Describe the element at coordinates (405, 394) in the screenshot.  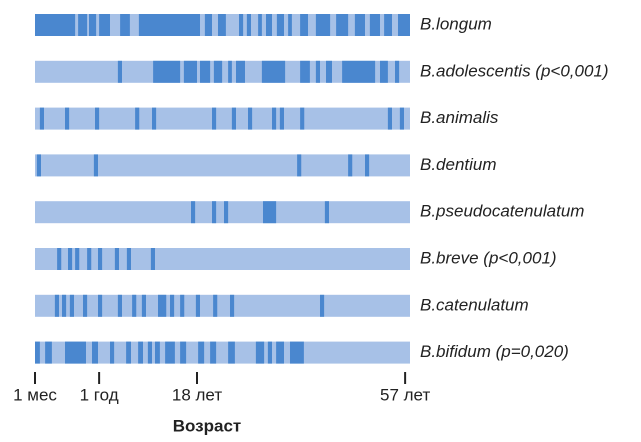
I see `x-tick-label: 57 лет` at that location.